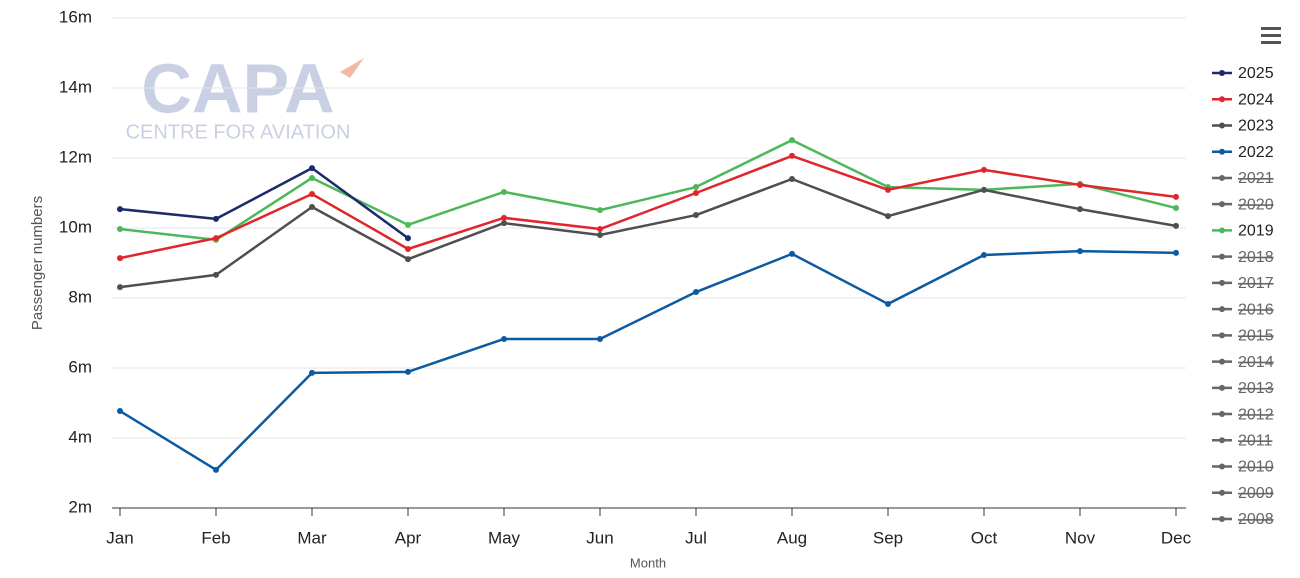 The height and width of the screenshot is (578, 1300). What do you see at coordinates (792, 537) in the screenshot?
I see `x-tick-label: Aug` at bounding box center [792, 537].